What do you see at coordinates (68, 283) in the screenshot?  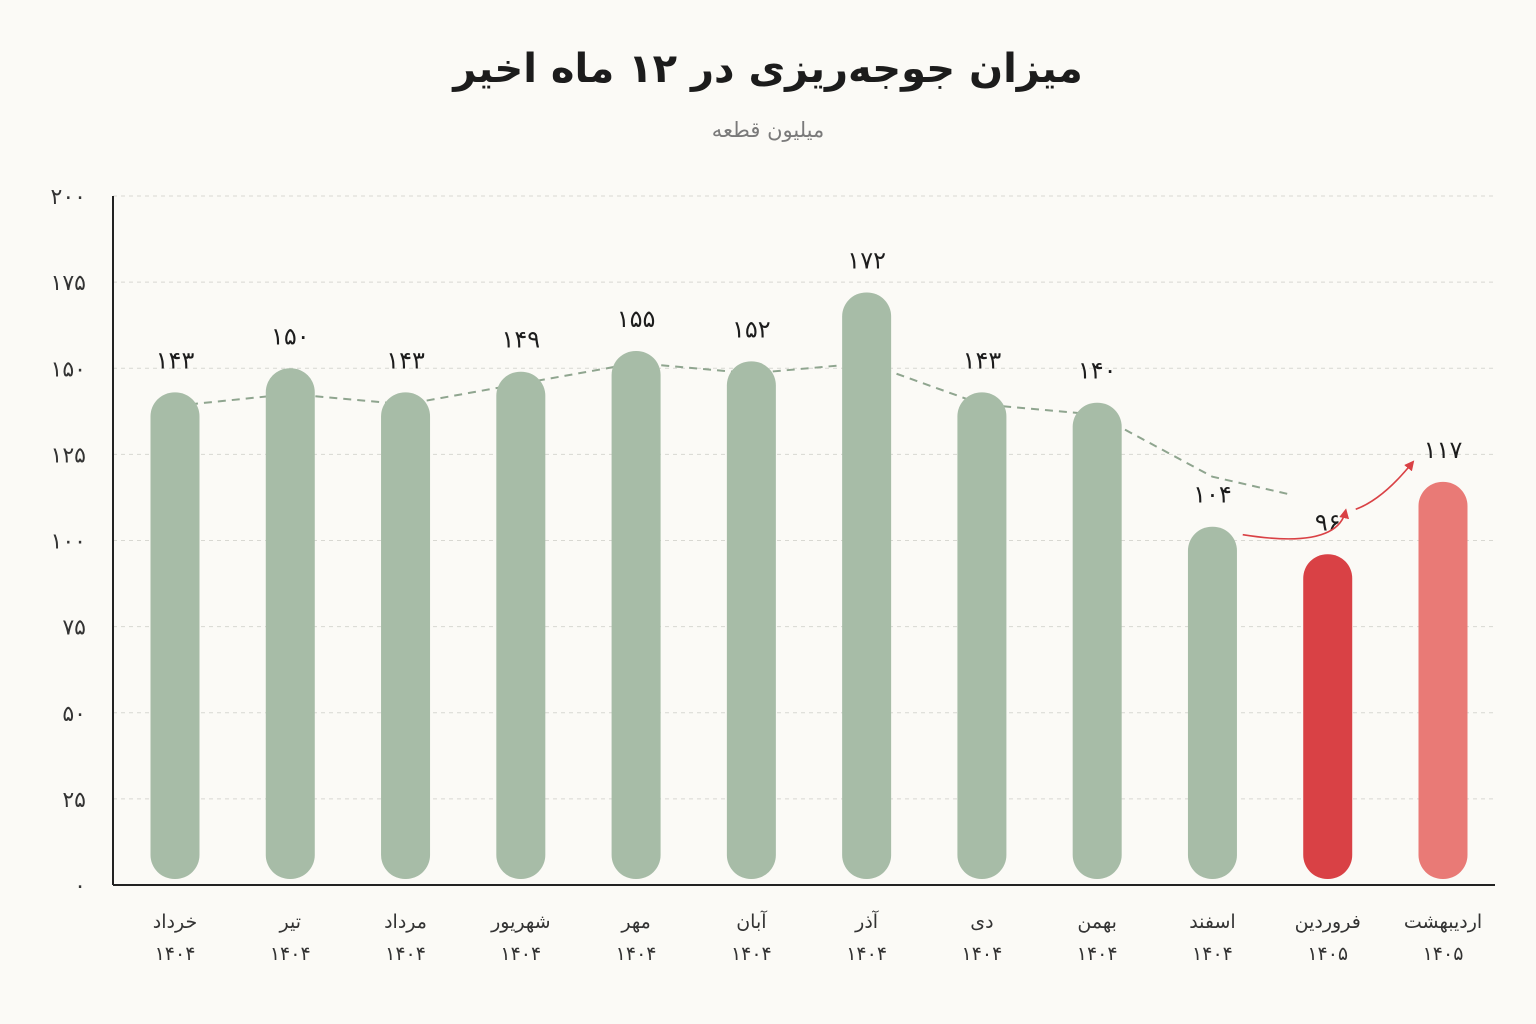 I see `y-tick-label: ۱۷۵` at bounding box center [68, 283].